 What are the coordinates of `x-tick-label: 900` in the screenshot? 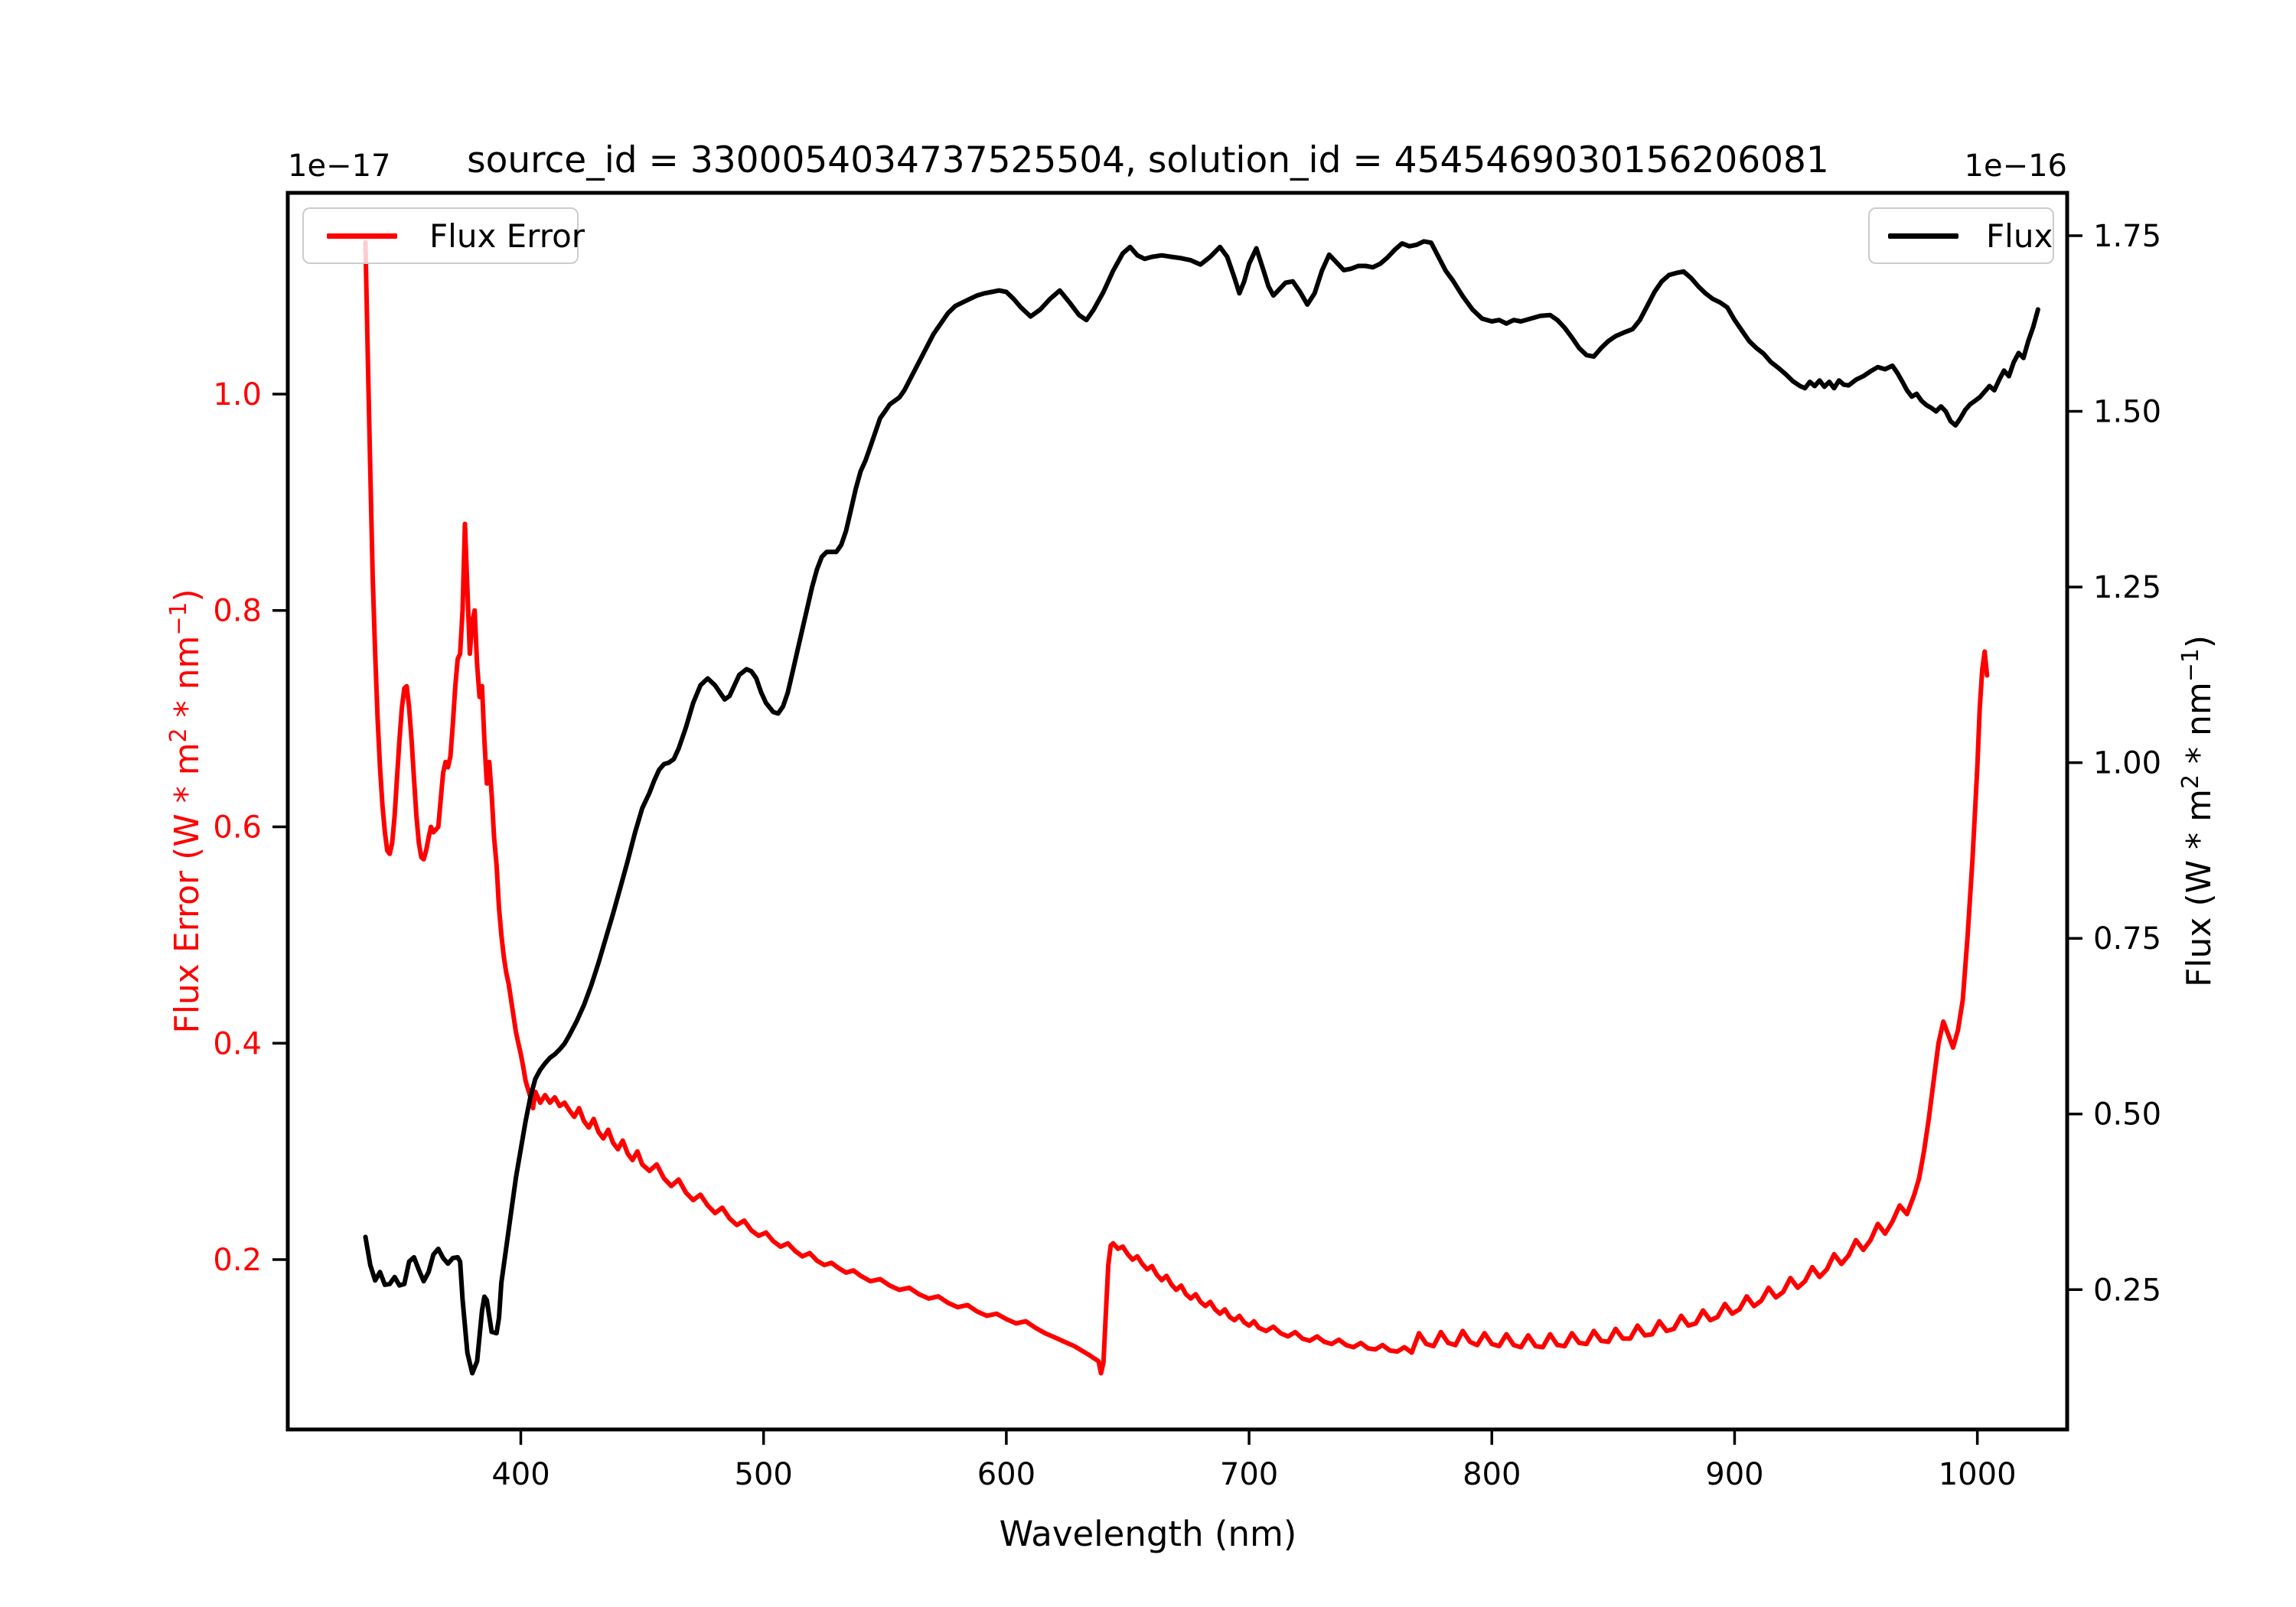 It's located at (1734, 1474).